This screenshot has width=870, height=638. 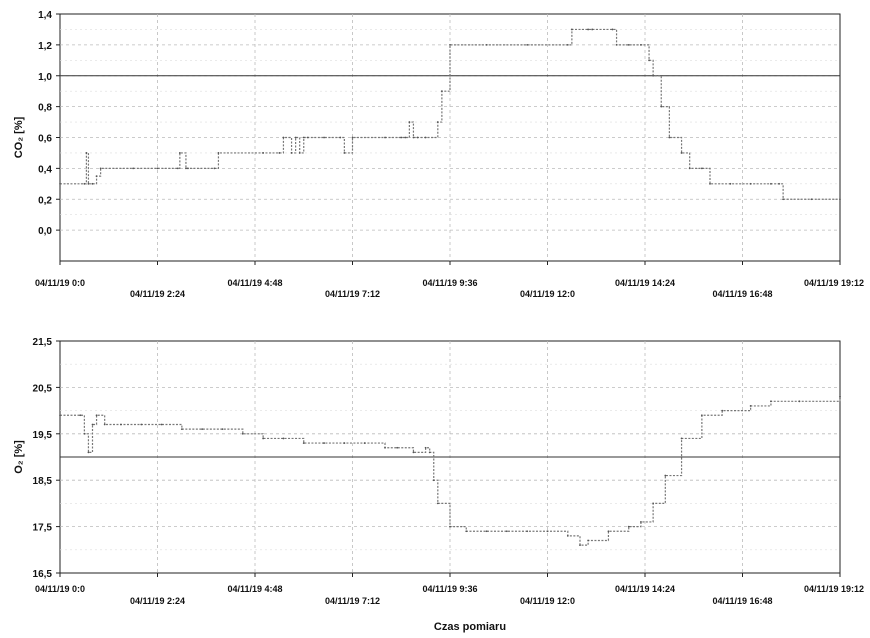 What do you see at coordinates (45, 231) in the screenshot?
I see `y-tick-label: 0,0` at bounding box center [45, 231].